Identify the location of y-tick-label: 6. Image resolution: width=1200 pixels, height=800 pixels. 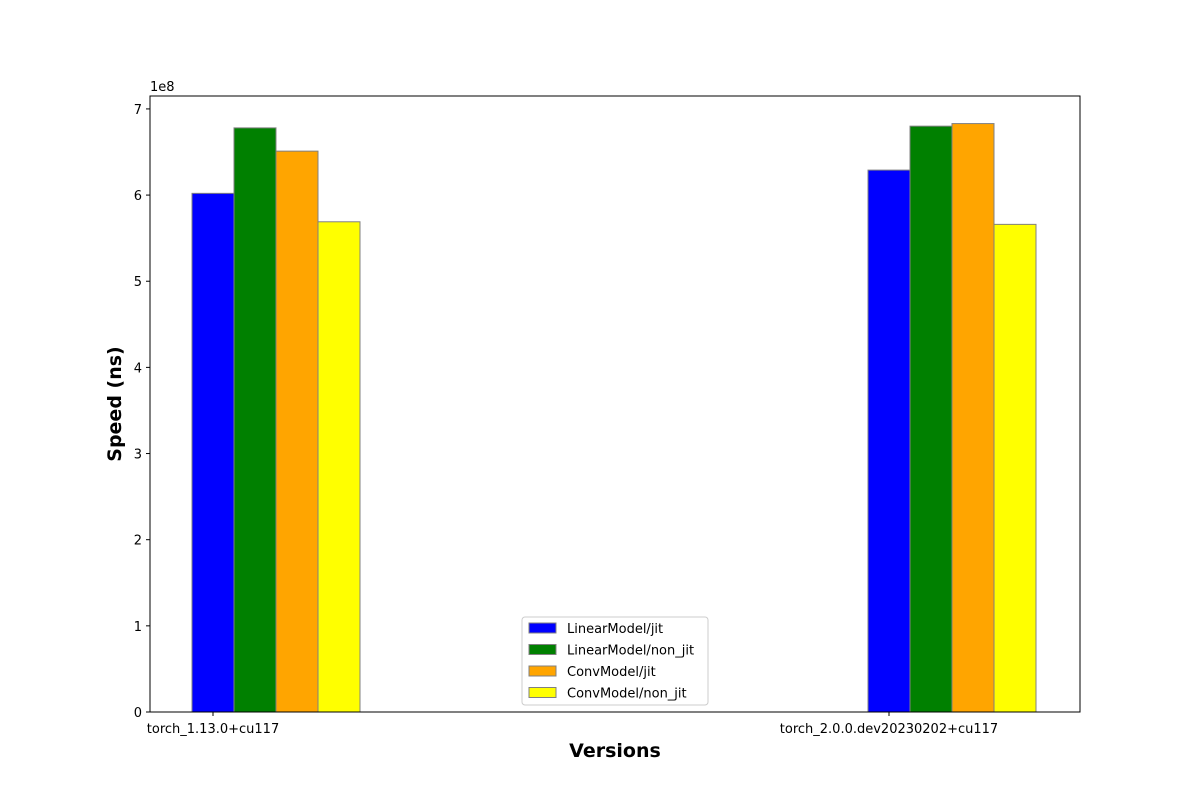
(138, 196).